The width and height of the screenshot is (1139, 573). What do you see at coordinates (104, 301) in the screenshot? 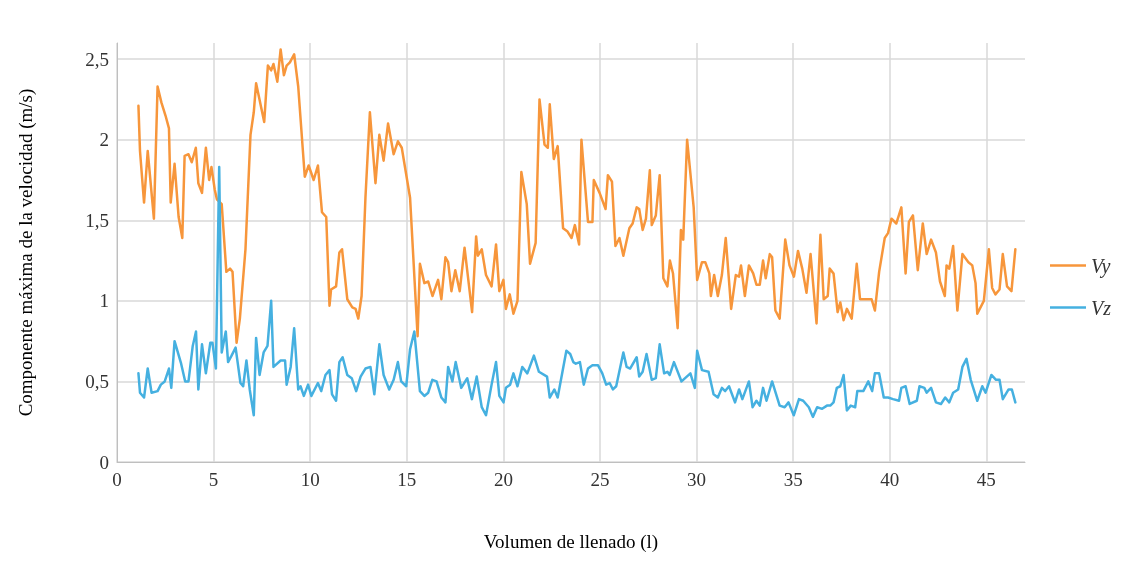
I see `y-tick-label: 1` at bounding box center [104, 301].